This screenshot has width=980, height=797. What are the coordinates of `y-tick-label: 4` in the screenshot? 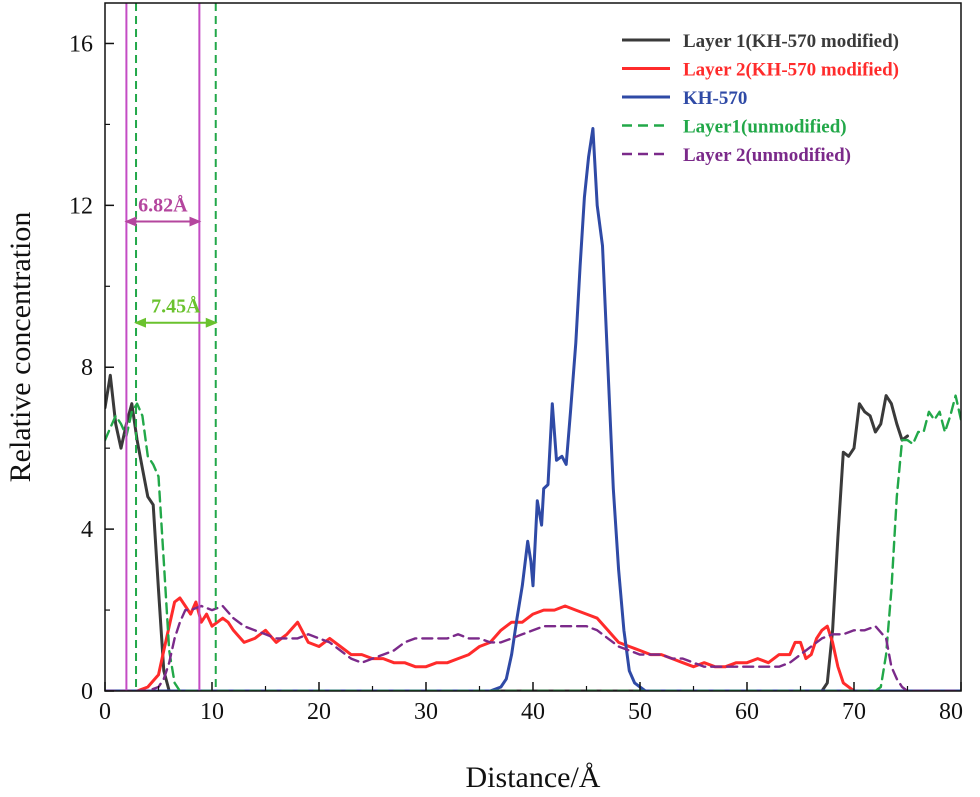 It's located at (87, 530).